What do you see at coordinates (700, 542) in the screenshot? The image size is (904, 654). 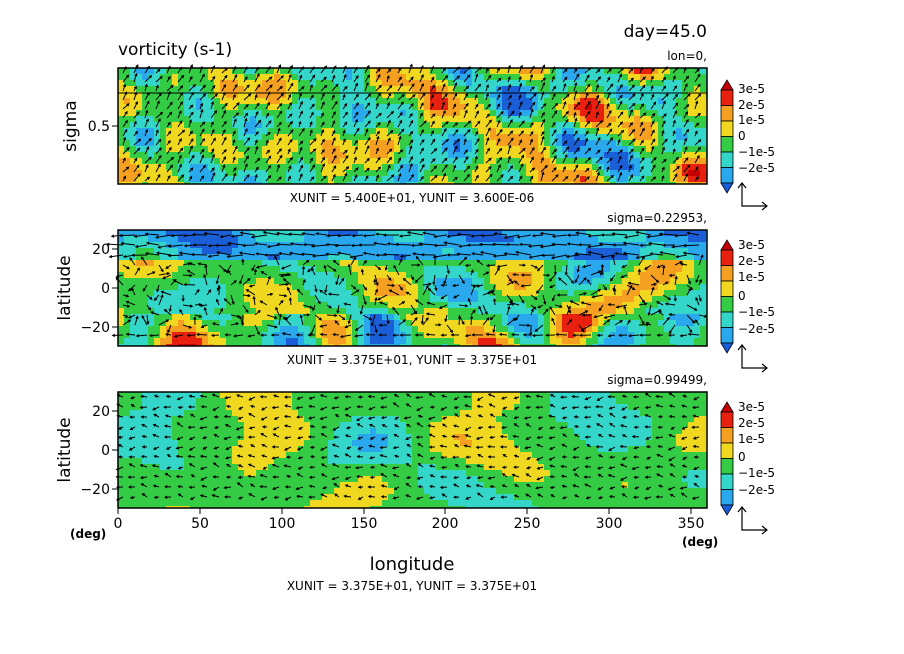 I see `x-unit-right: (deg)` at bounding box center [700, 542].